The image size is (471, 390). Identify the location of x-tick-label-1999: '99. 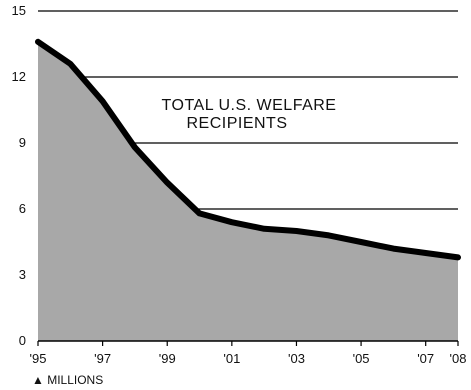
(167, 358).